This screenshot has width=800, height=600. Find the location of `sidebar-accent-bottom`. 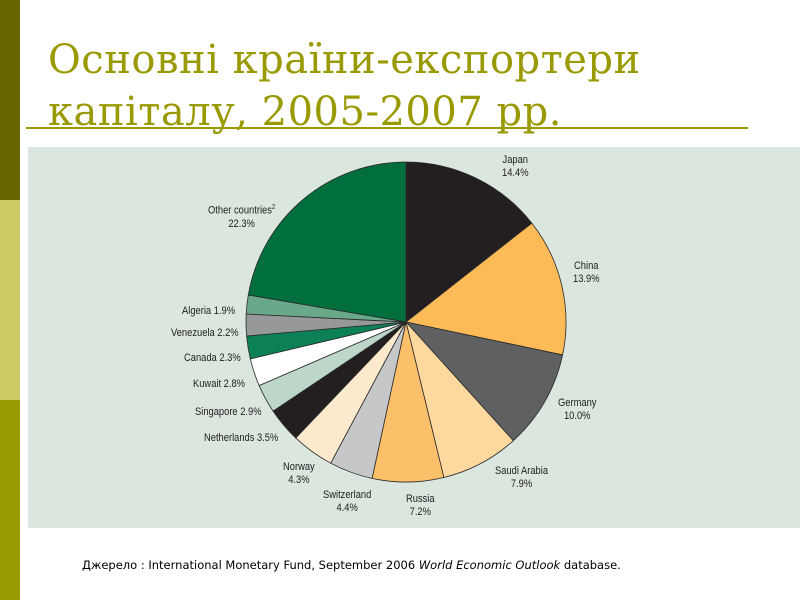

sidebar-accent-bottom is located at coordinates (10, 500).